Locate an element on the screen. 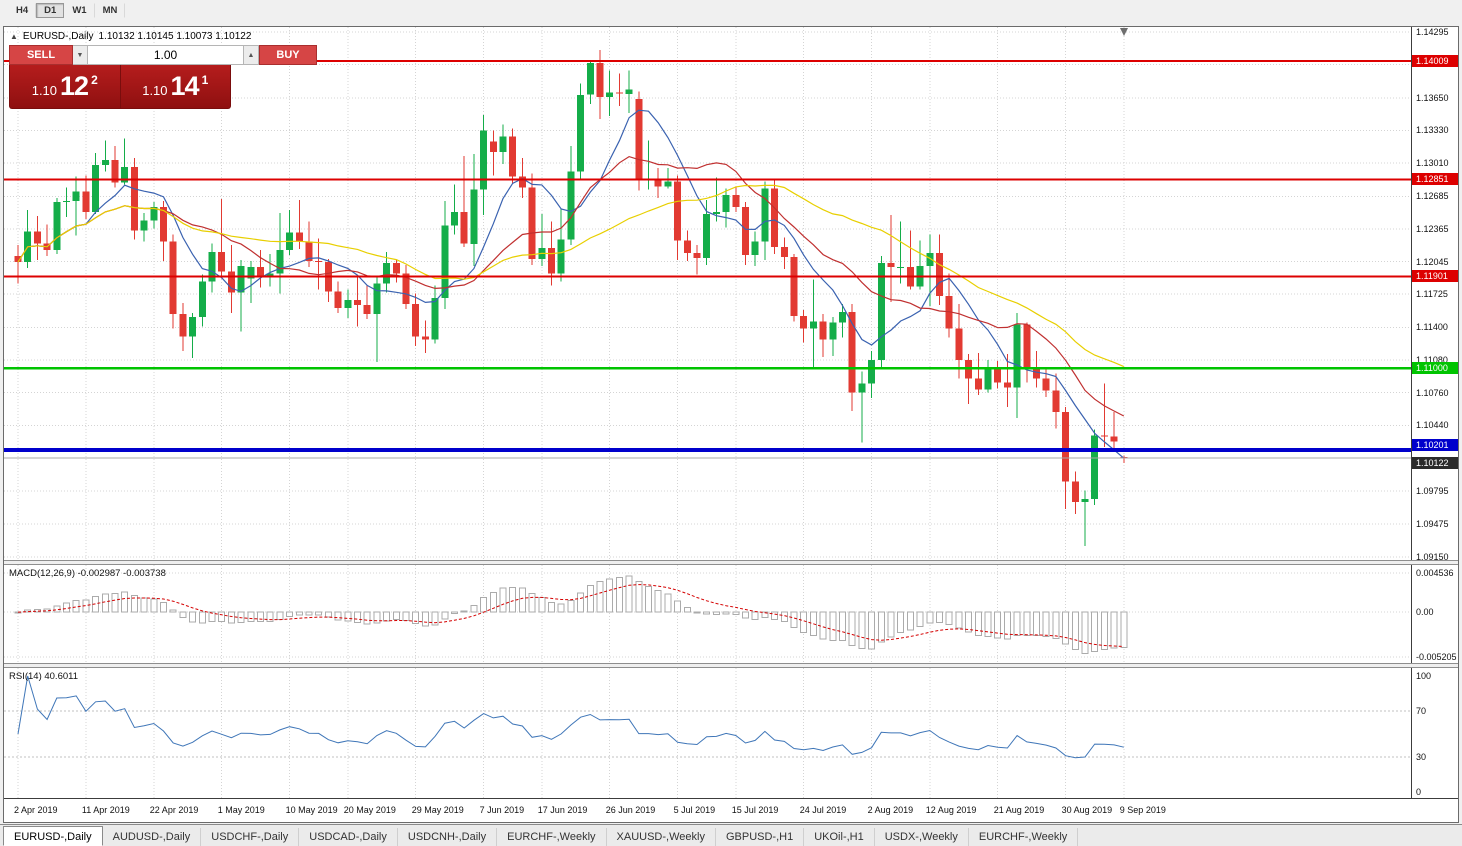 The width and height of the screenshot is (1462, 846). price-tick-label: 1.11080 is located at coordinates (1432, 360).